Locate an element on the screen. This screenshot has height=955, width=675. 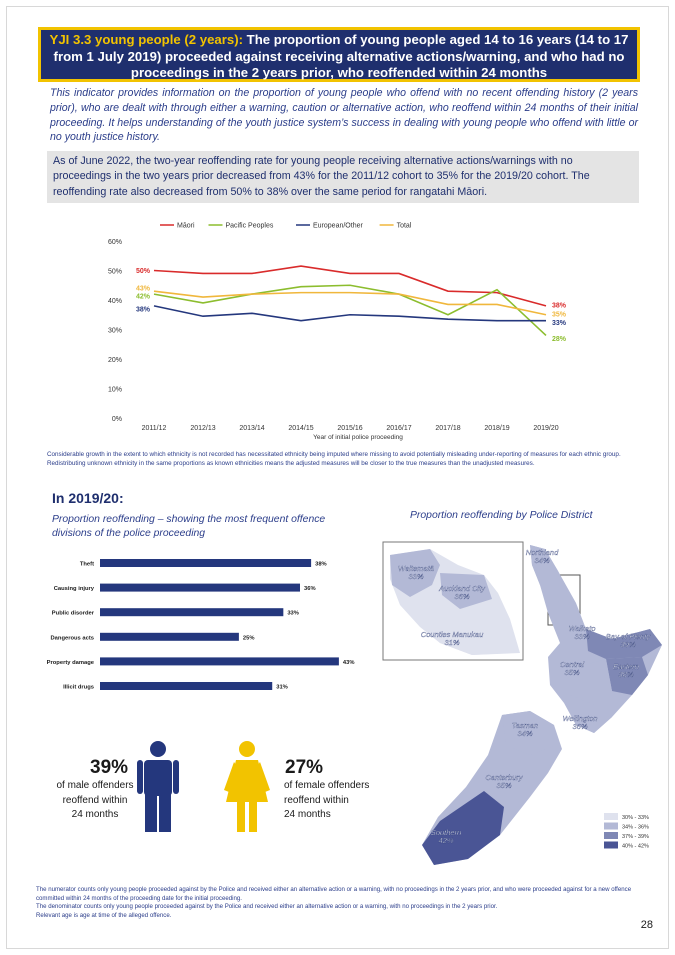
bar-category-label: Illicit drugs is located at coordinates (78, 688).